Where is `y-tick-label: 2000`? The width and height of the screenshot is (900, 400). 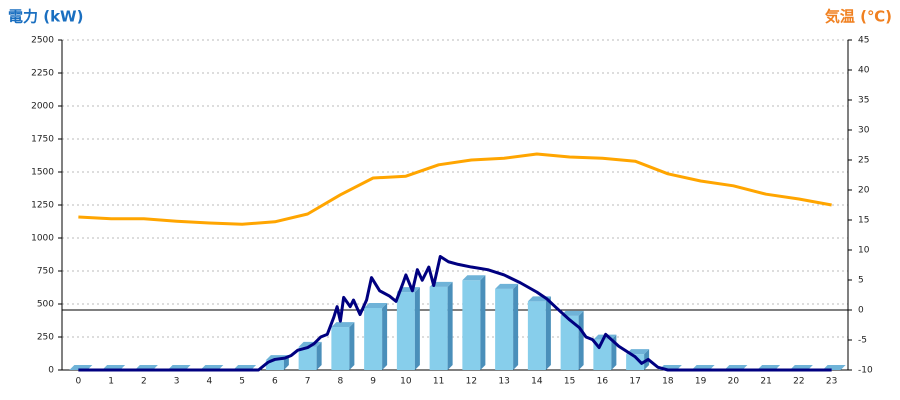 y-tick-label: 2000 is located at coordinates (42, 107).